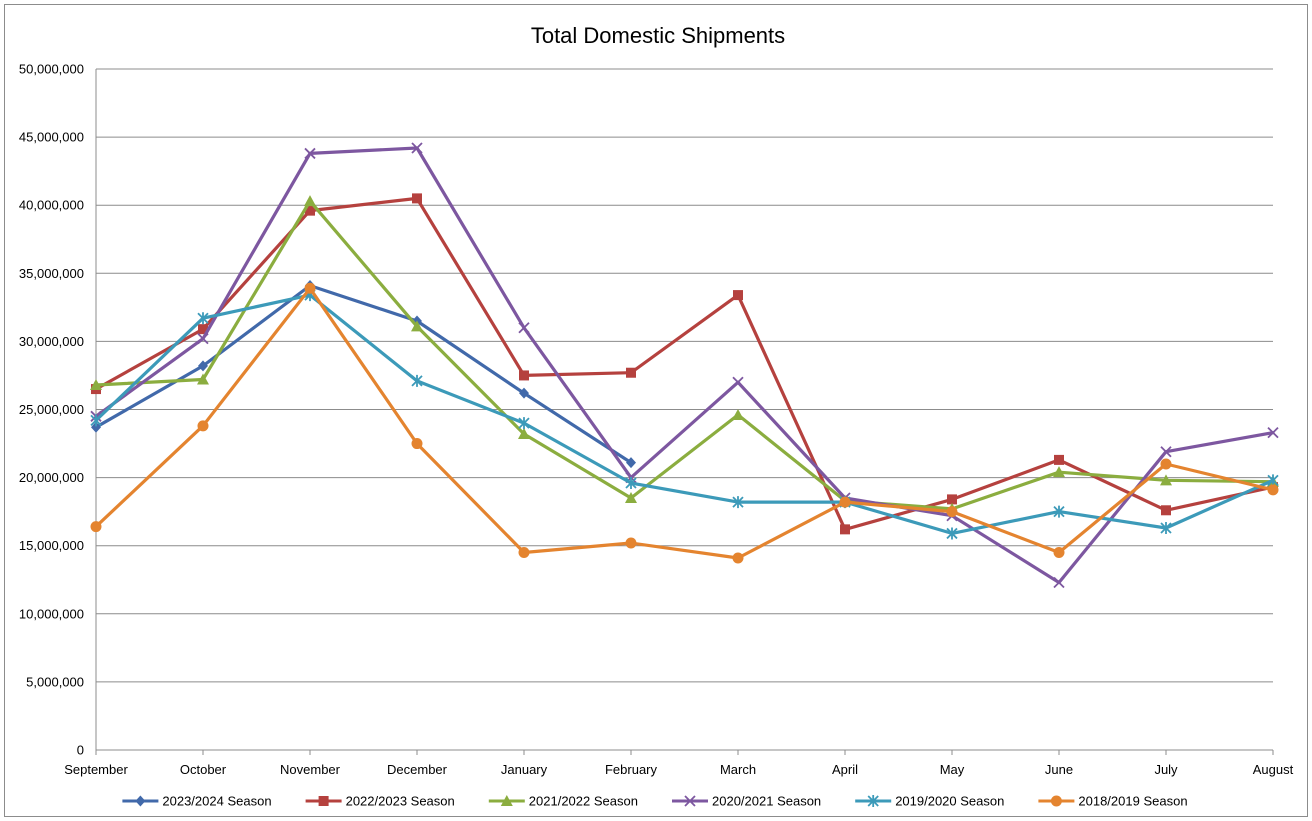 This screenshot has width=1312, height=821. What do you see at coordinates (1273, 769) in the screenshot?
I see `x-tick-label: August` at bounding box center [1273, 769].